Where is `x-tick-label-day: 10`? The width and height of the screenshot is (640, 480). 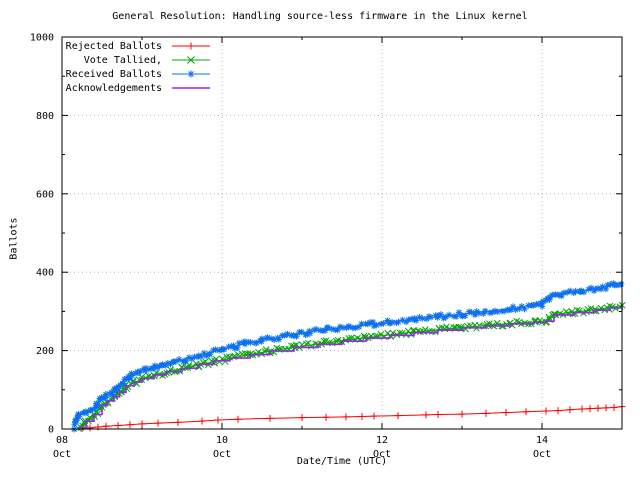
x-tick-label-day: 10 is located at coordinates (222, 440).